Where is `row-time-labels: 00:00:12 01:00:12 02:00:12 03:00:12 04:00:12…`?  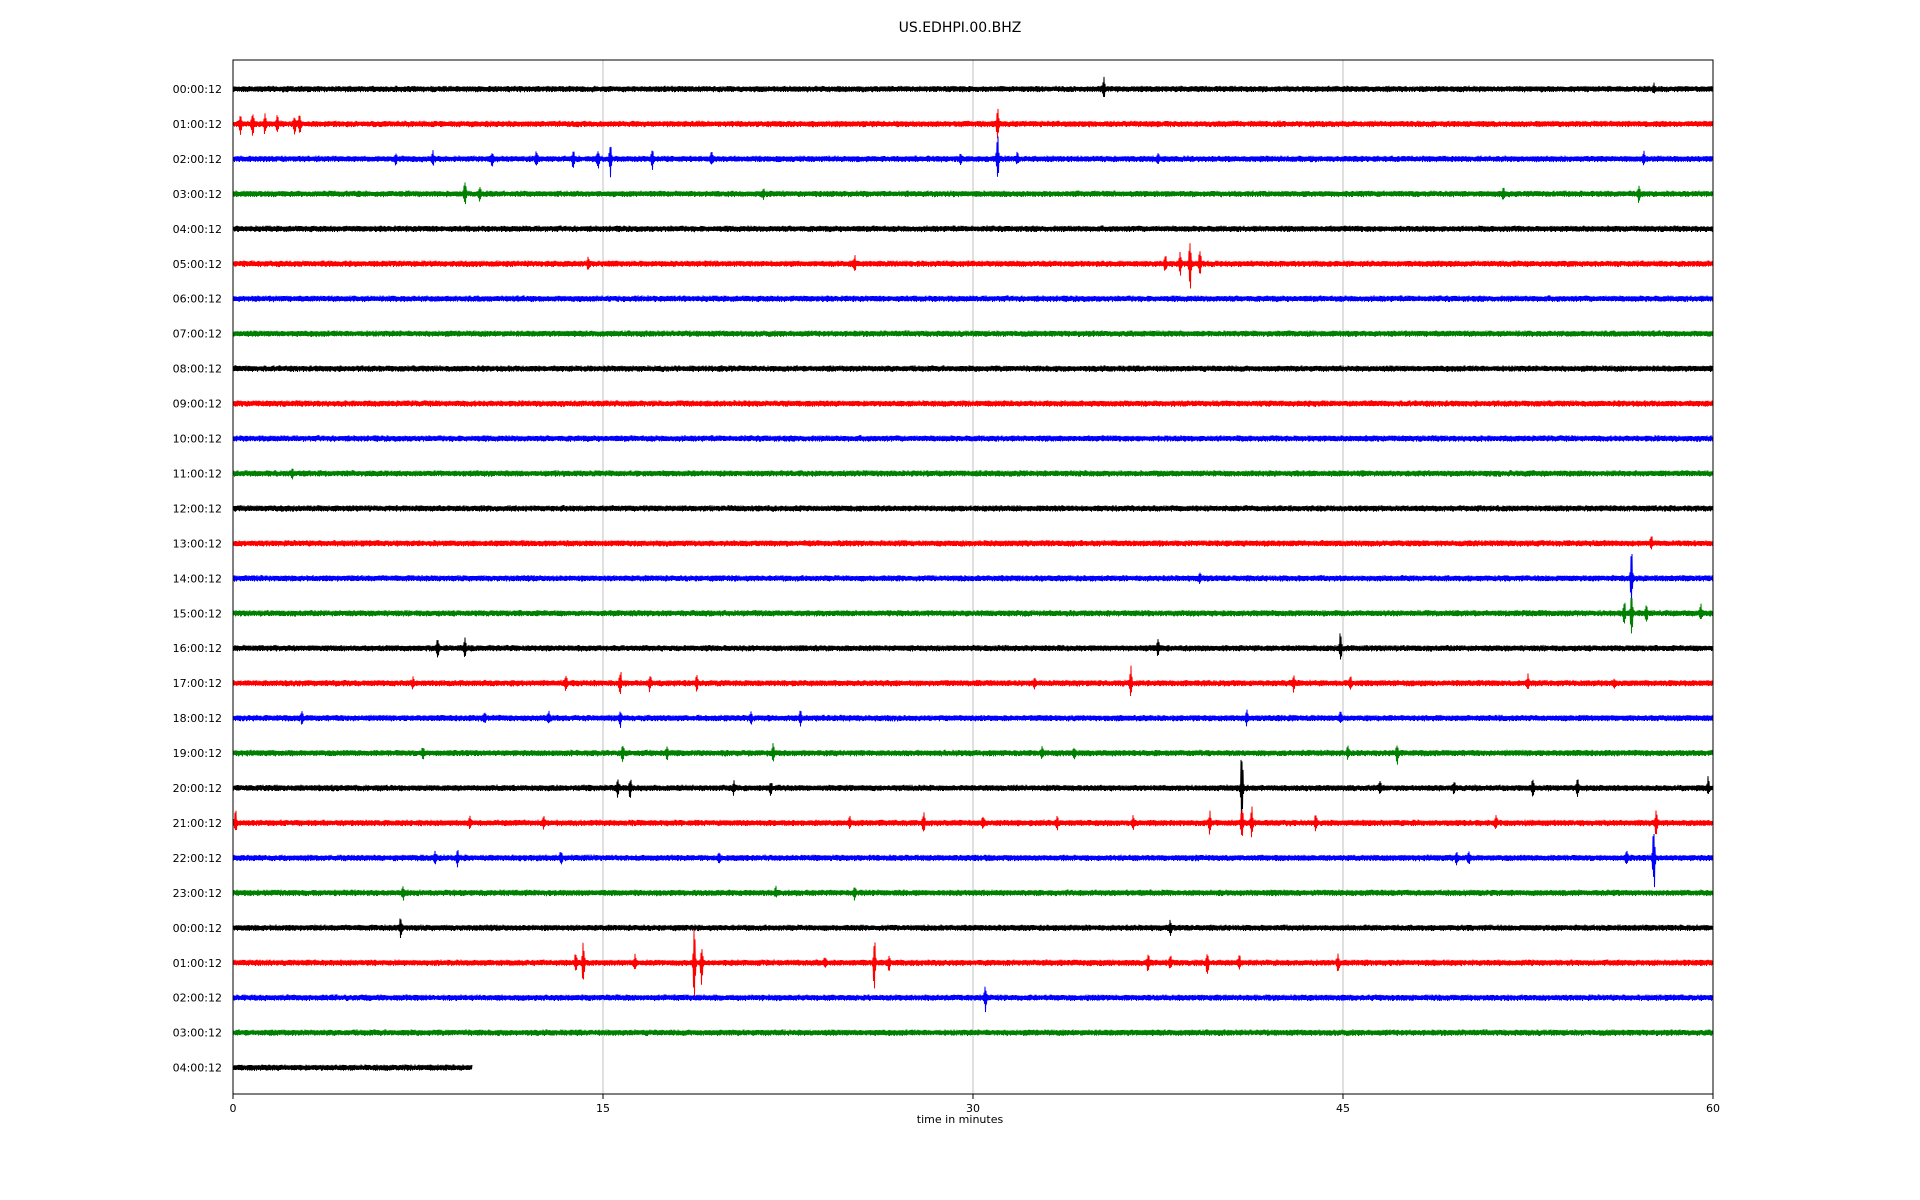
row-time-labels: 00:00:12 01:00:12 02:00:12 03:00:12 04:00:12… is located at coordinates (197, 579).